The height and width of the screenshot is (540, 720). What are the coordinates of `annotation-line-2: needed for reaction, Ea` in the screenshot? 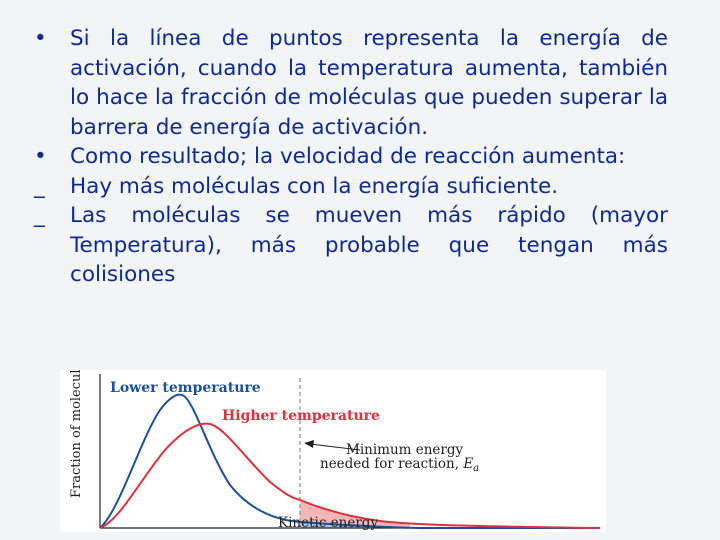 It's located at (399, 465).